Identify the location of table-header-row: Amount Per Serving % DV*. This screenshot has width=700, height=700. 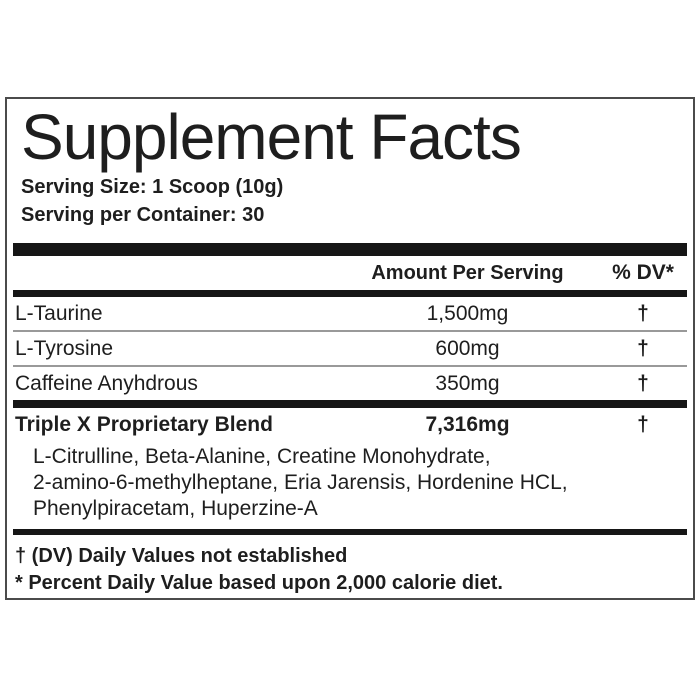
(350, 273).